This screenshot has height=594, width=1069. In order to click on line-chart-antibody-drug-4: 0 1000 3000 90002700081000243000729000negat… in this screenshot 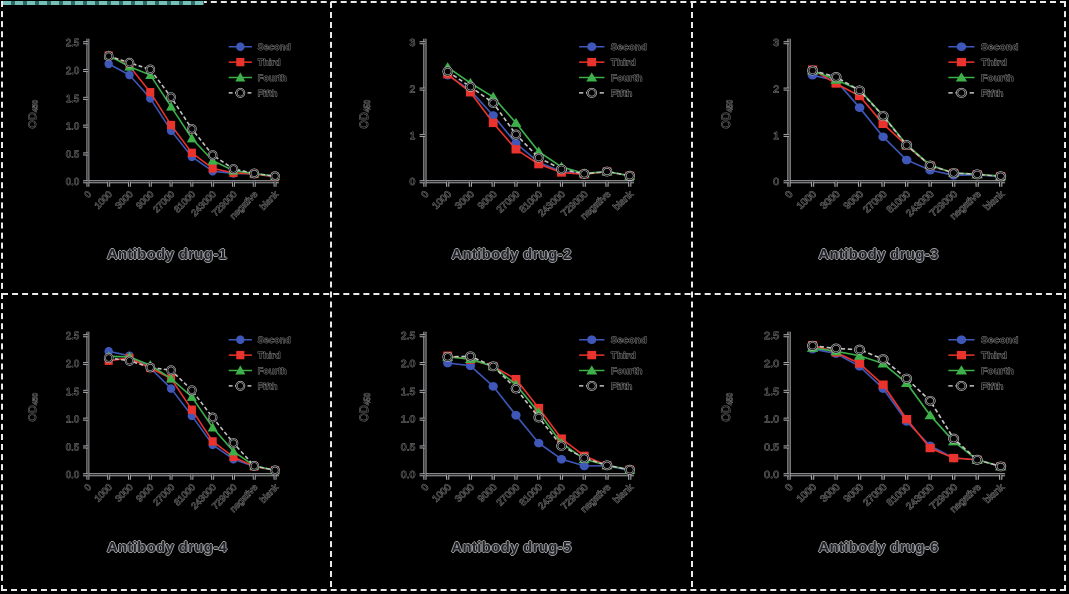, I will do `click(159, 423)`.